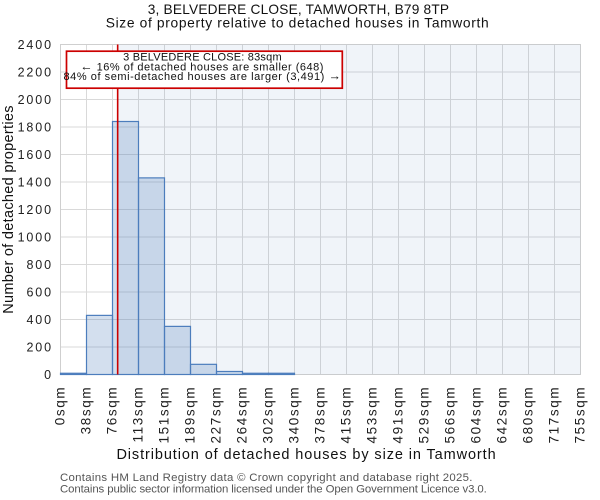 The image size is (600, 500). What do you see at coordinates (502, 415) in the screenshot?
I see `svg-text: 642sqm` at bounding box center [502, 415].